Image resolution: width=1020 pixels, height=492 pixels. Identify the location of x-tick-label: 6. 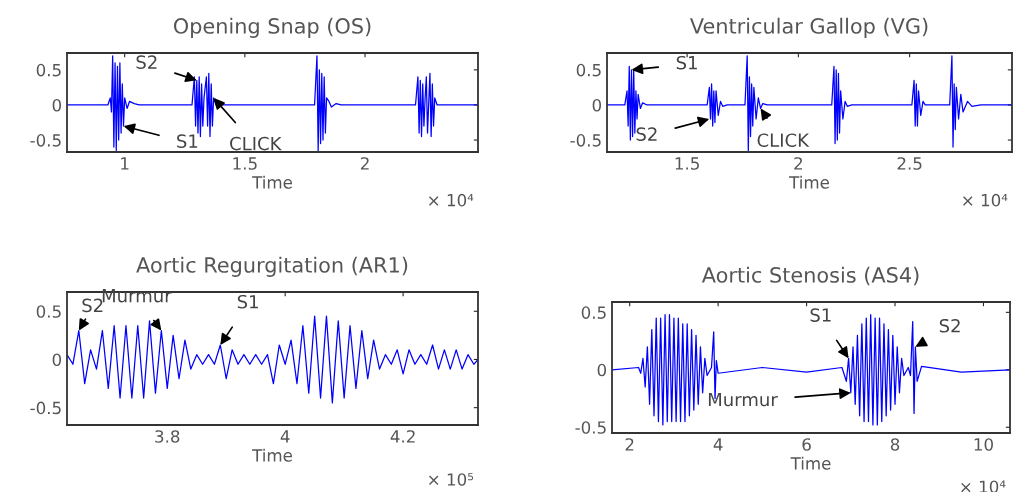
(806, 444).